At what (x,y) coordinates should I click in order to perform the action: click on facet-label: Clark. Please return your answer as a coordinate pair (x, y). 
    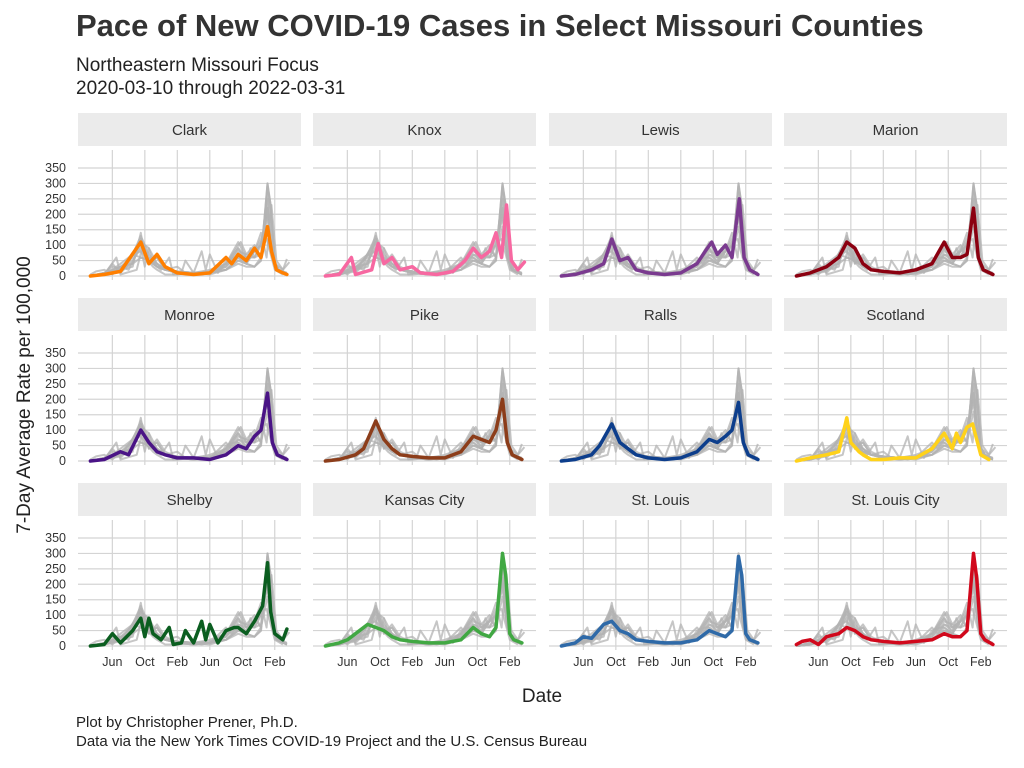
    Looking at the image, I should click on (190, 130).